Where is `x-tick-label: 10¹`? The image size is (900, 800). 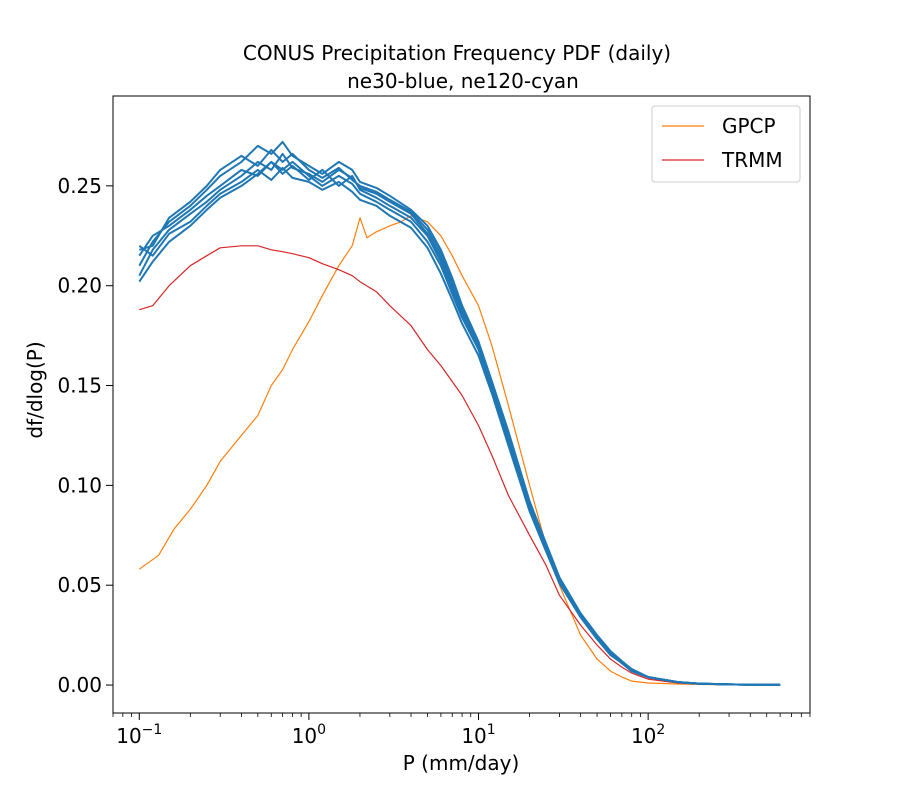
x-tick-label: 10¹ is located at coordinates (478, 735).